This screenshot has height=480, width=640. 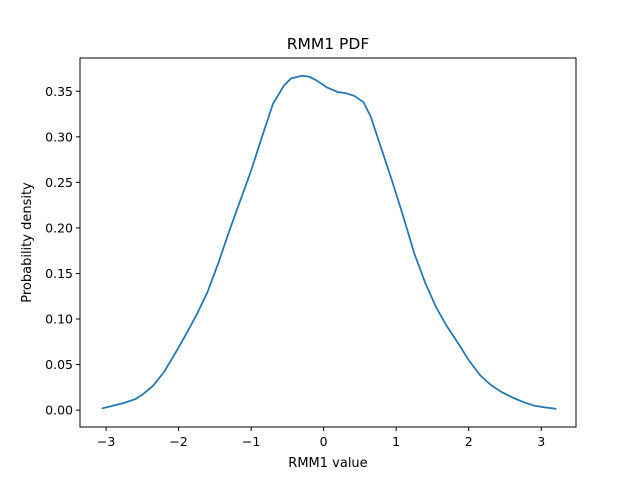 I want to click on y-tick-label: 0.20, so click(x=59, y=227).